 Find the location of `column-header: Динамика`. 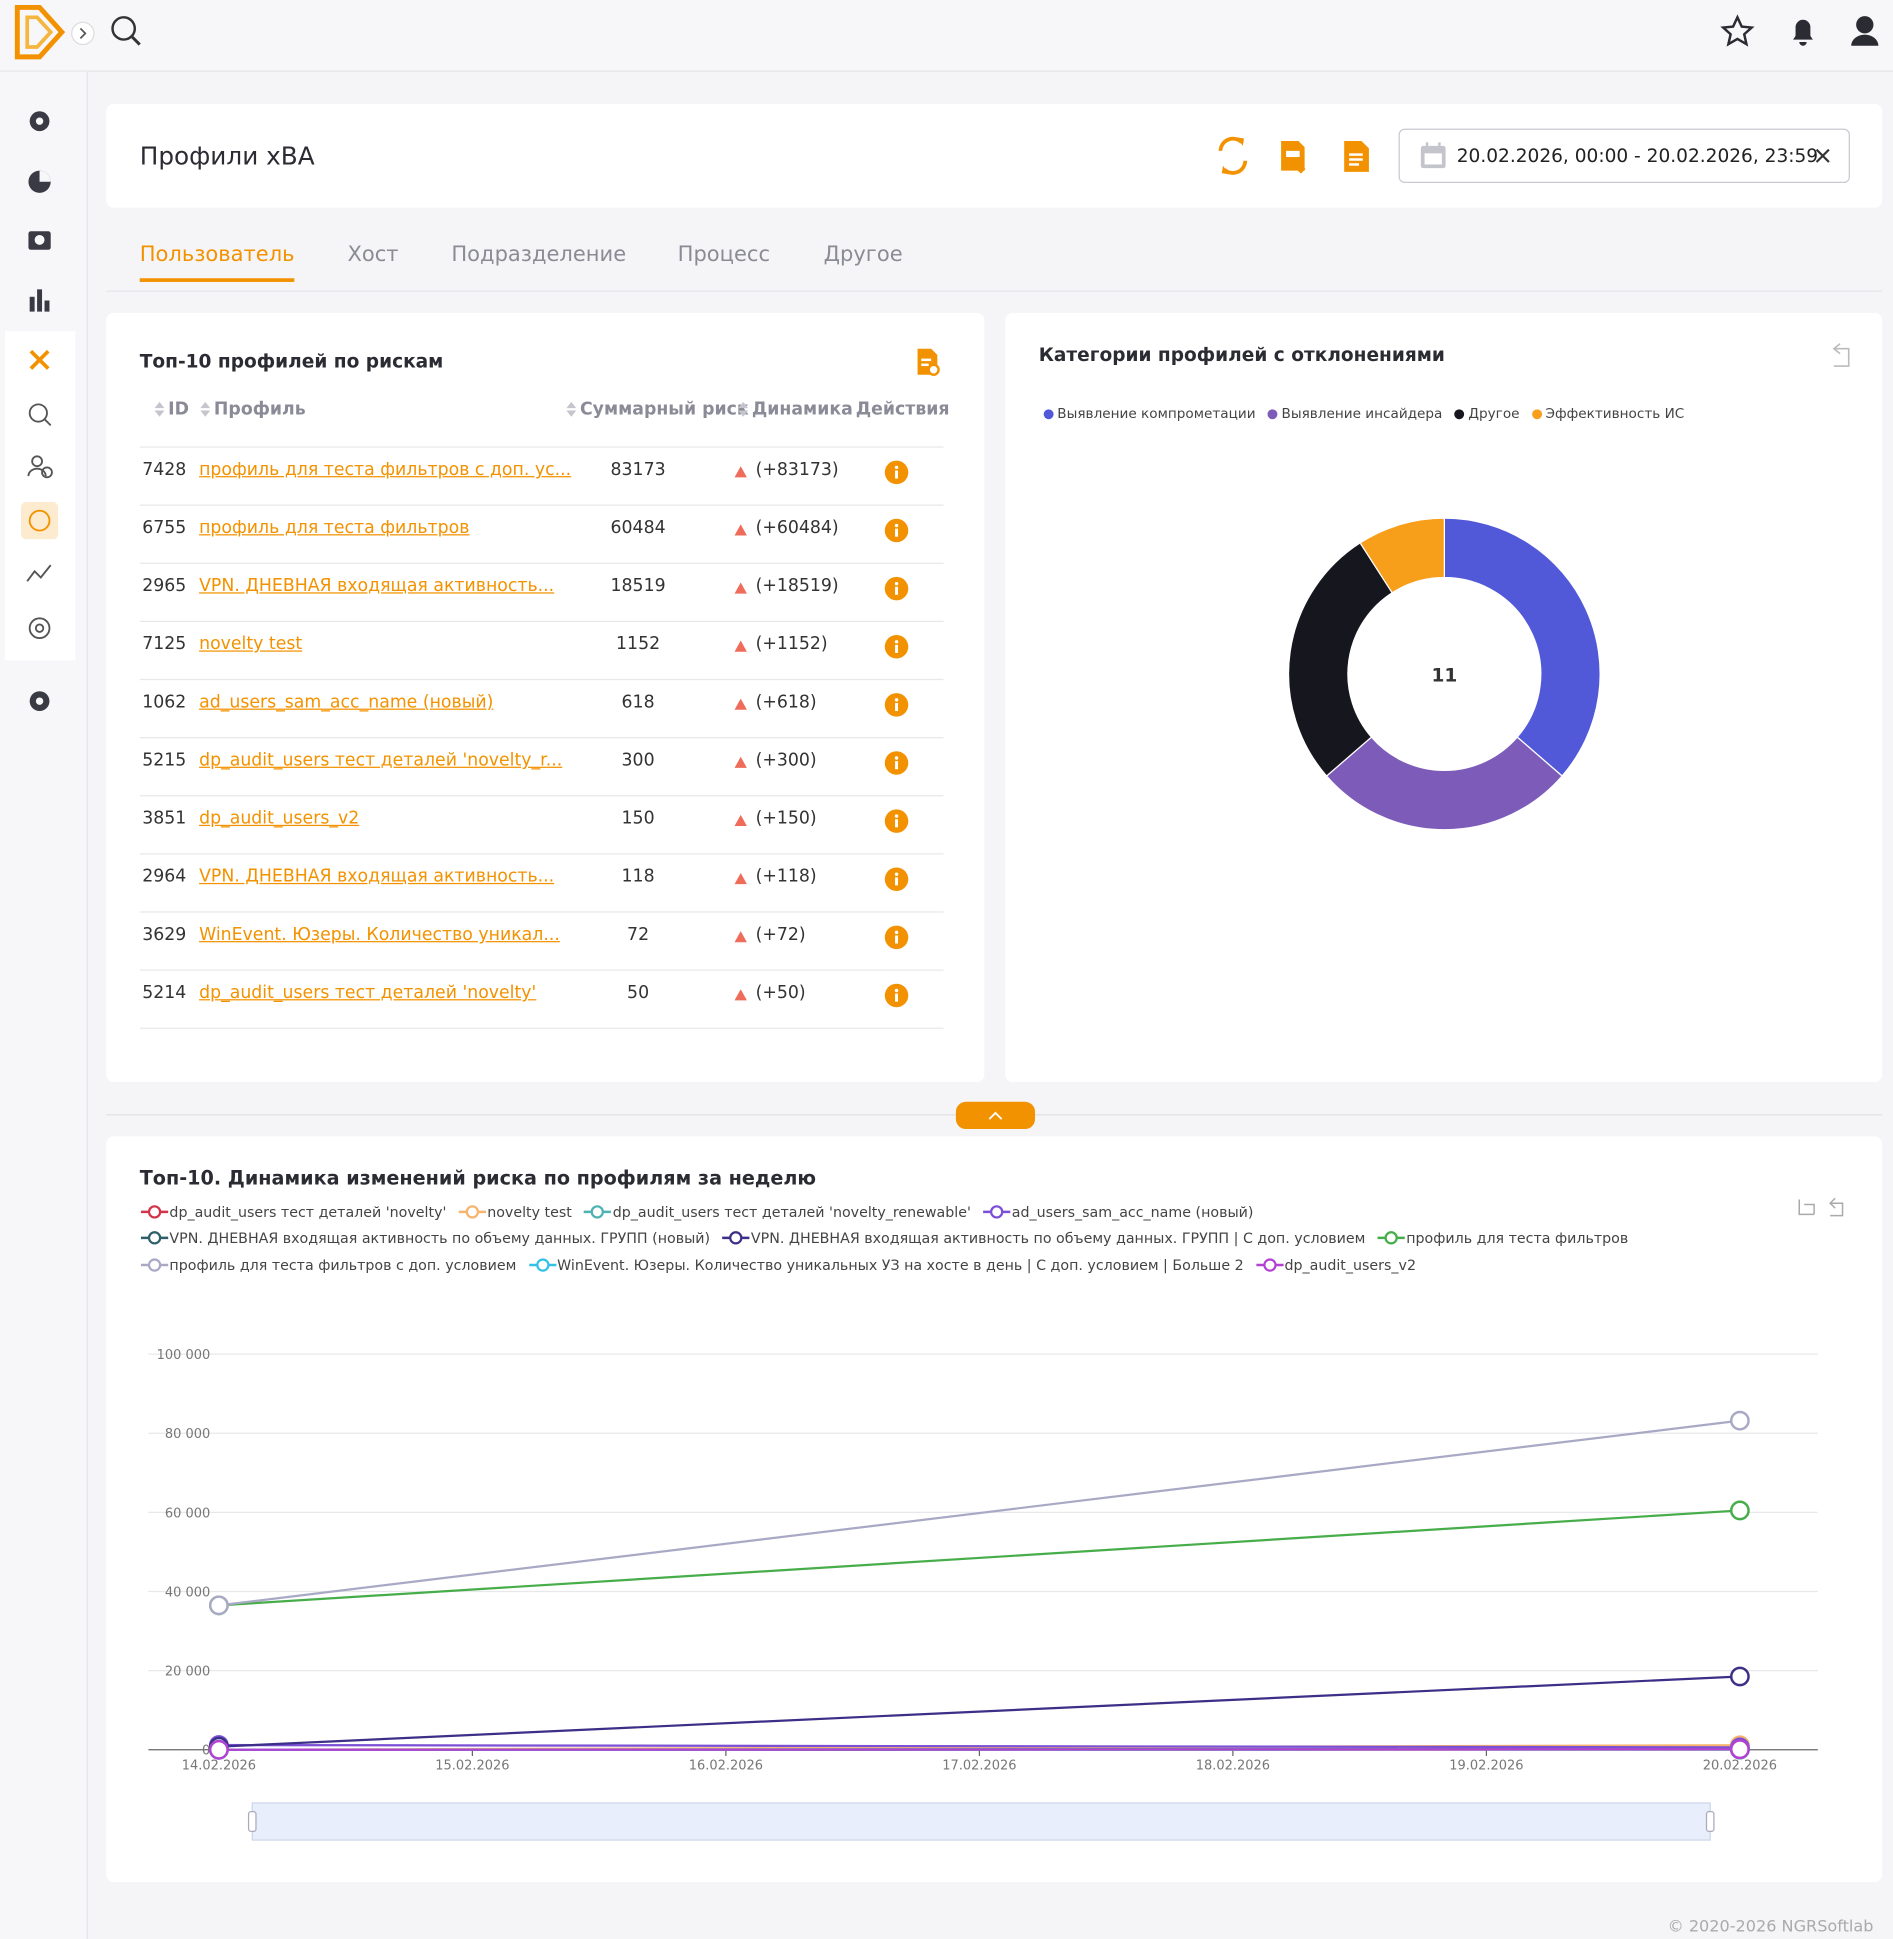

column-header: Динамика is located at coordinates (802, 409).